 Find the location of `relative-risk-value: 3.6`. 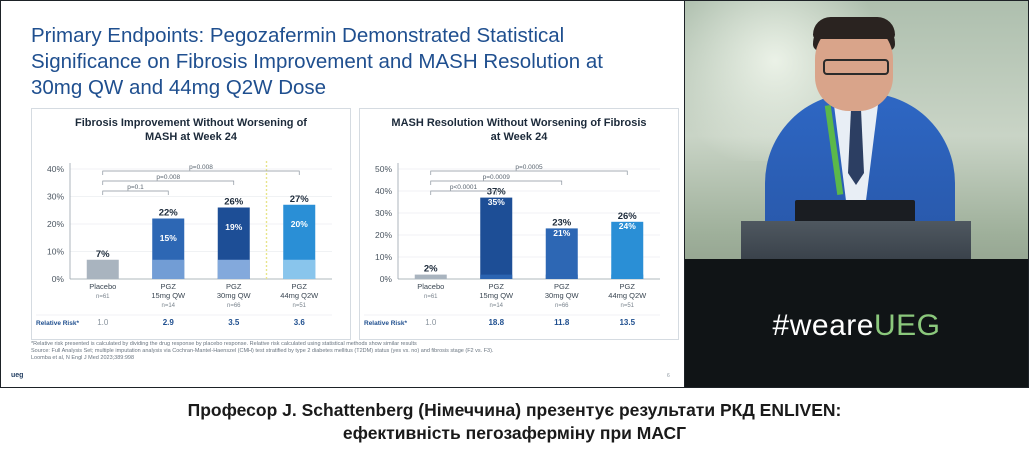

relative-risk-value: 3.6 is located at coordinates (300, 322).